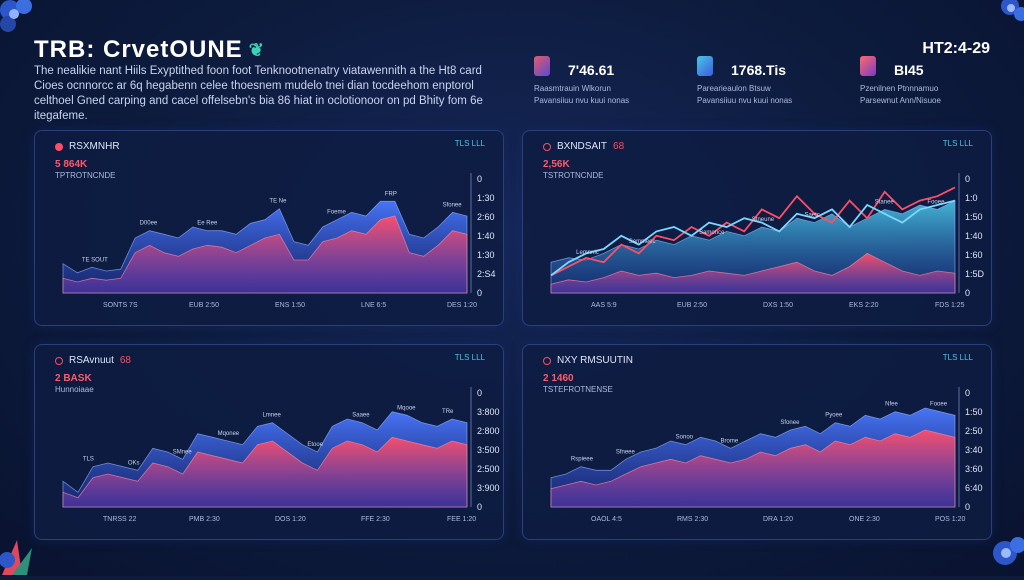 Image resolution: width=1024 pixels, height=580 pixels. What do you see at coordinates (891, 405) in the screenshot?
I see `data-annotation: Nfee` at bounding box center [891, 405].